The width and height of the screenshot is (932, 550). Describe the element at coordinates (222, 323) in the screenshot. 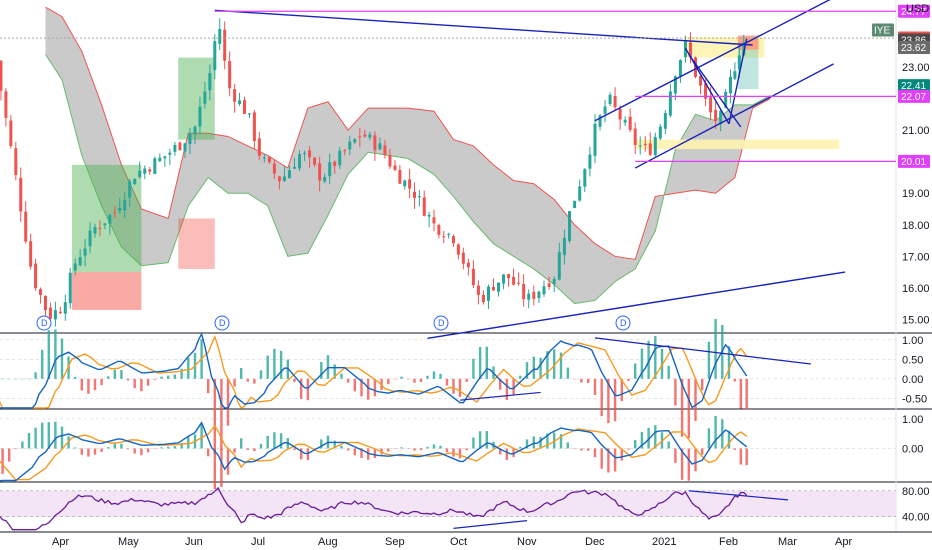

I see `dividend-marker` at that location.